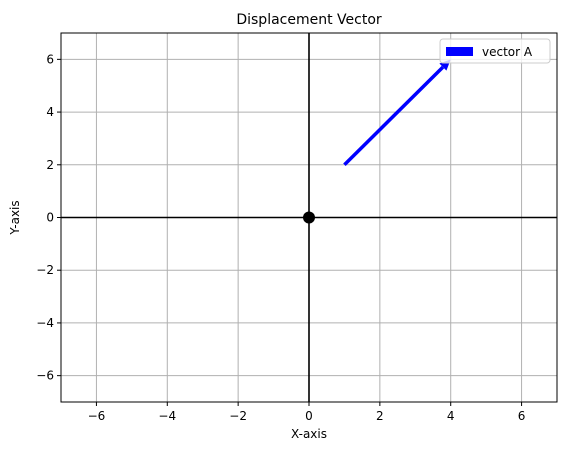 This screenshot has height=455, width=565. I want to click on legend-box, so click(495, 51).